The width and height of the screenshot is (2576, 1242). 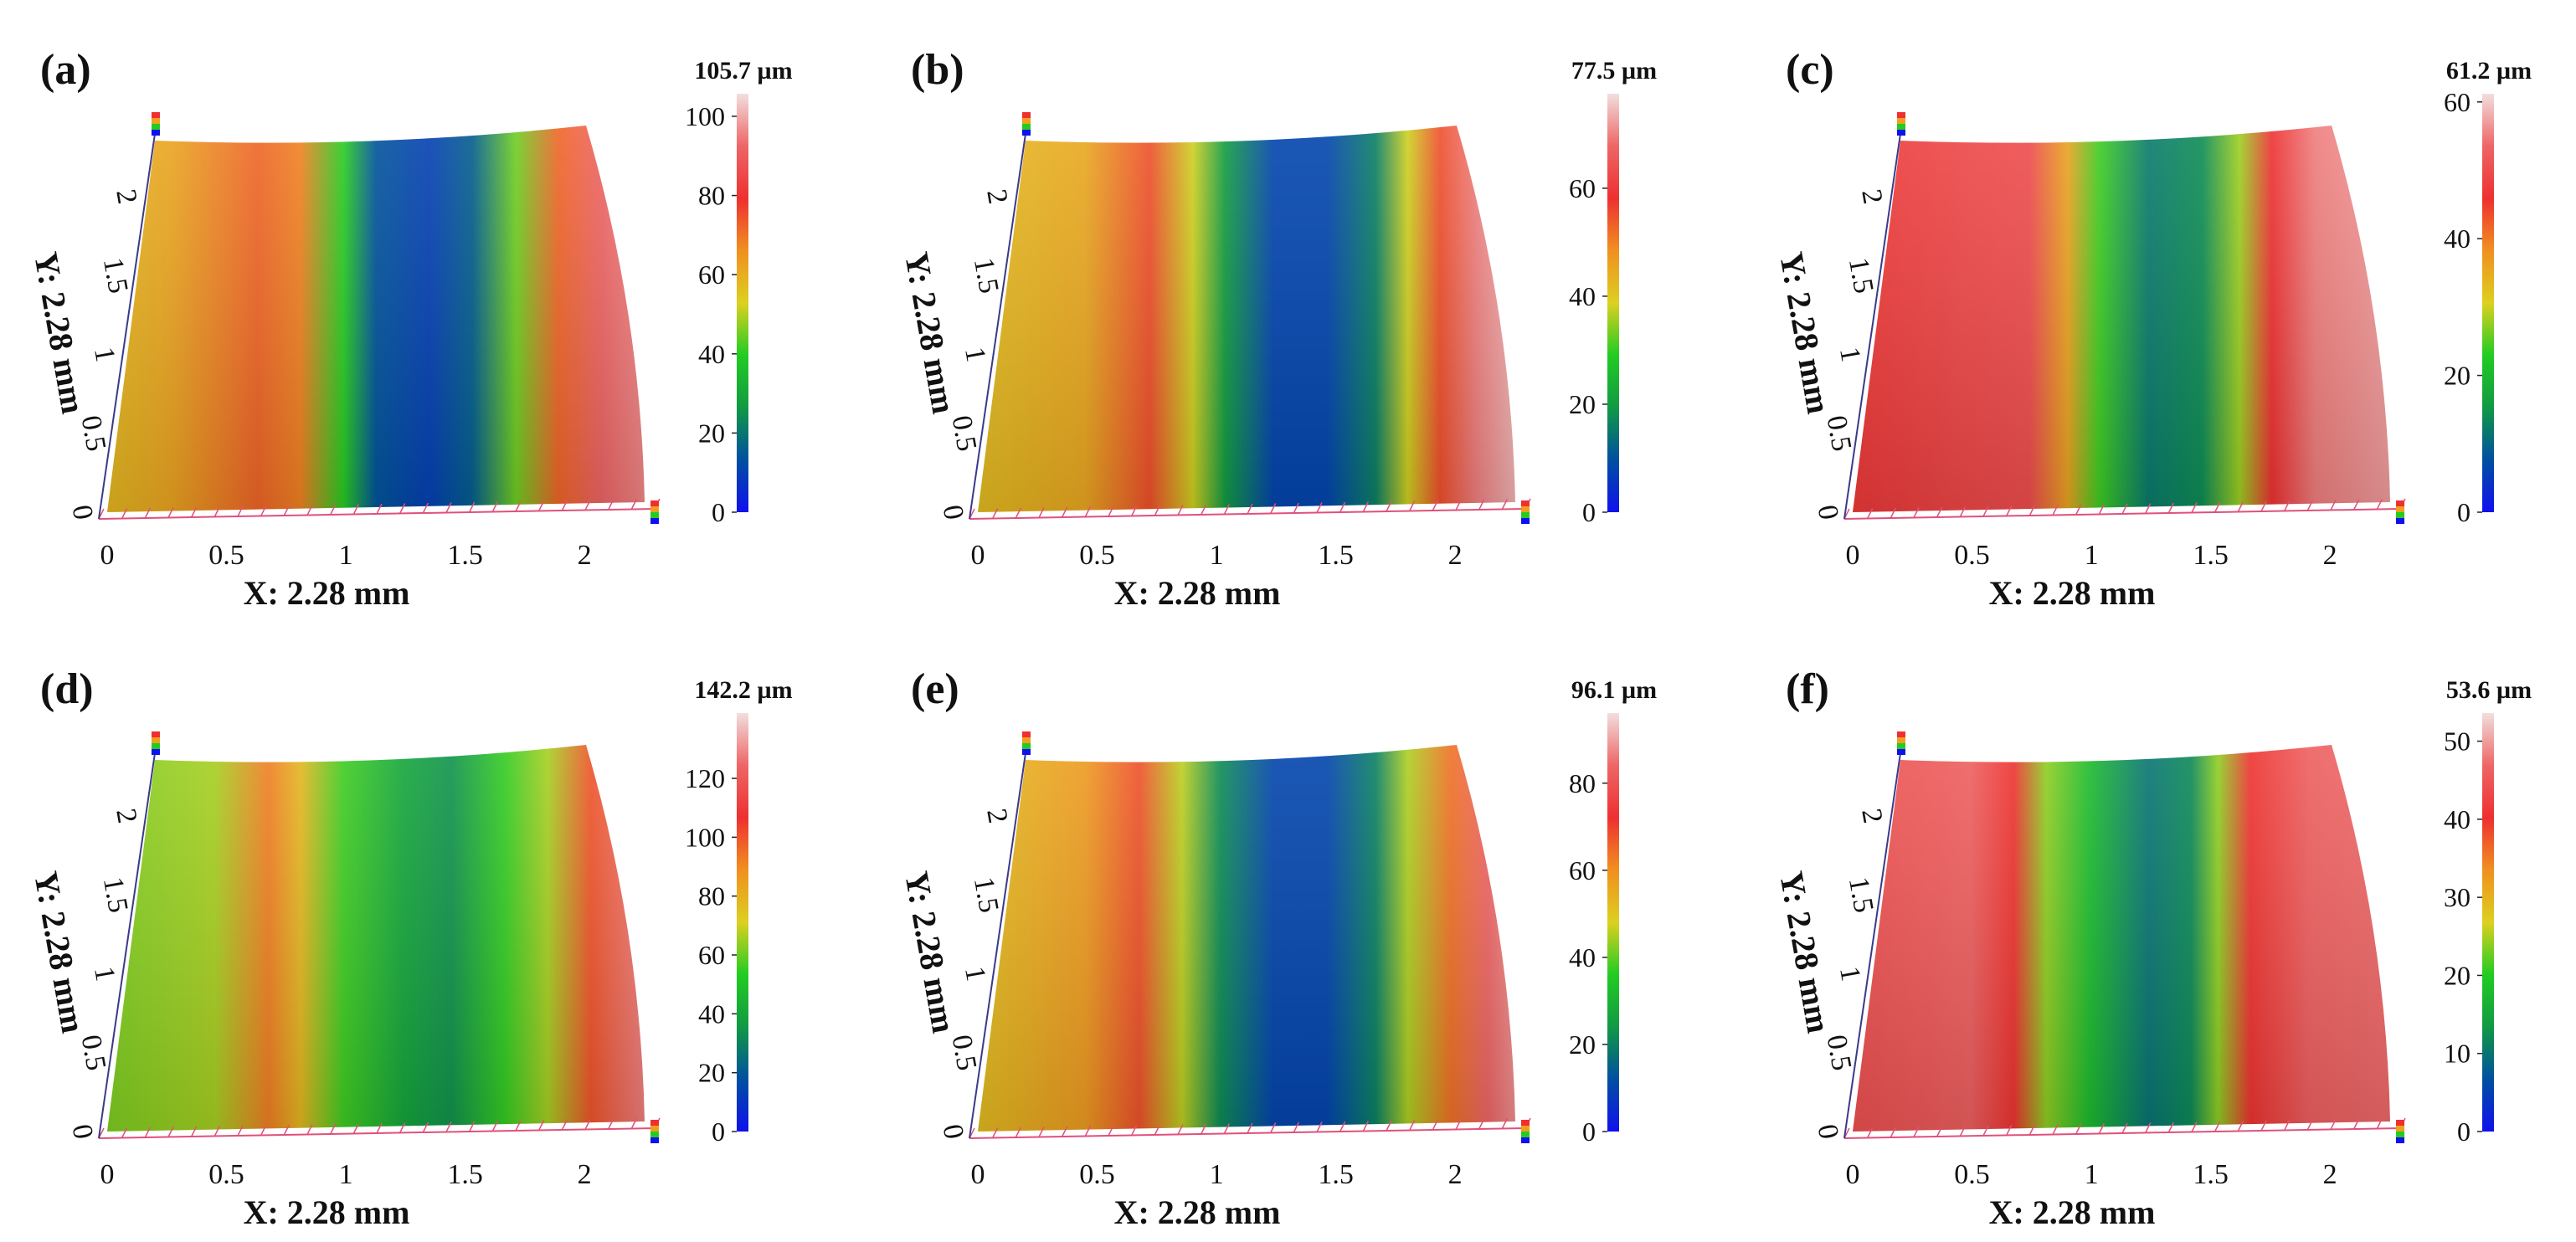 What do you see at coordinates (2458, 897) in the screenshot?
I see `colorbar-tick-label: 30` at bounding box center [2458, 897].